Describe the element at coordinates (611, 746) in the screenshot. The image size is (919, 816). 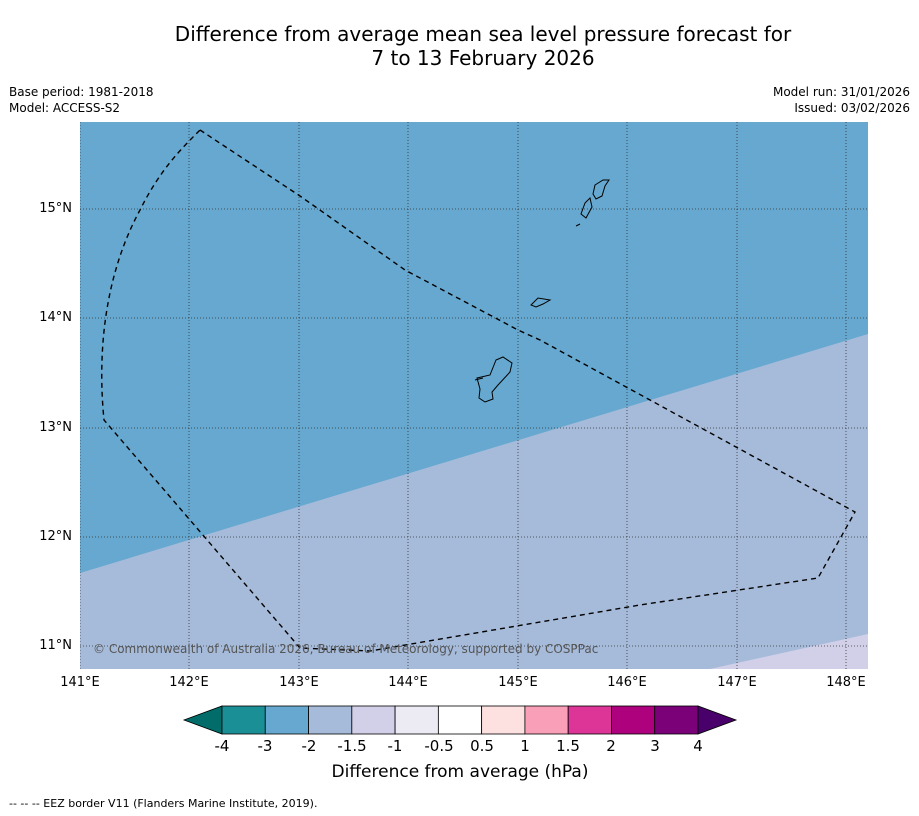
I see `colorbar-tick: 2` at that location.